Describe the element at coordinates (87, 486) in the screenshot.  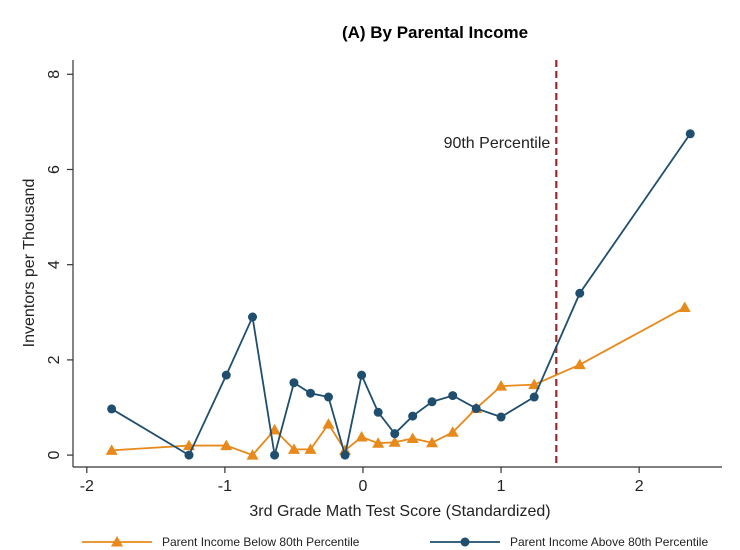
I see `x-tick-label: -2` at that location.